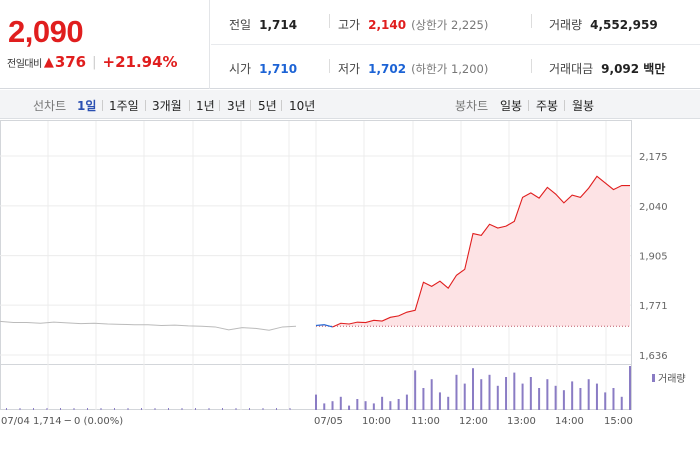  I want to click on amount-cell: 거래대금 9,092 백만, so click(607, 68).